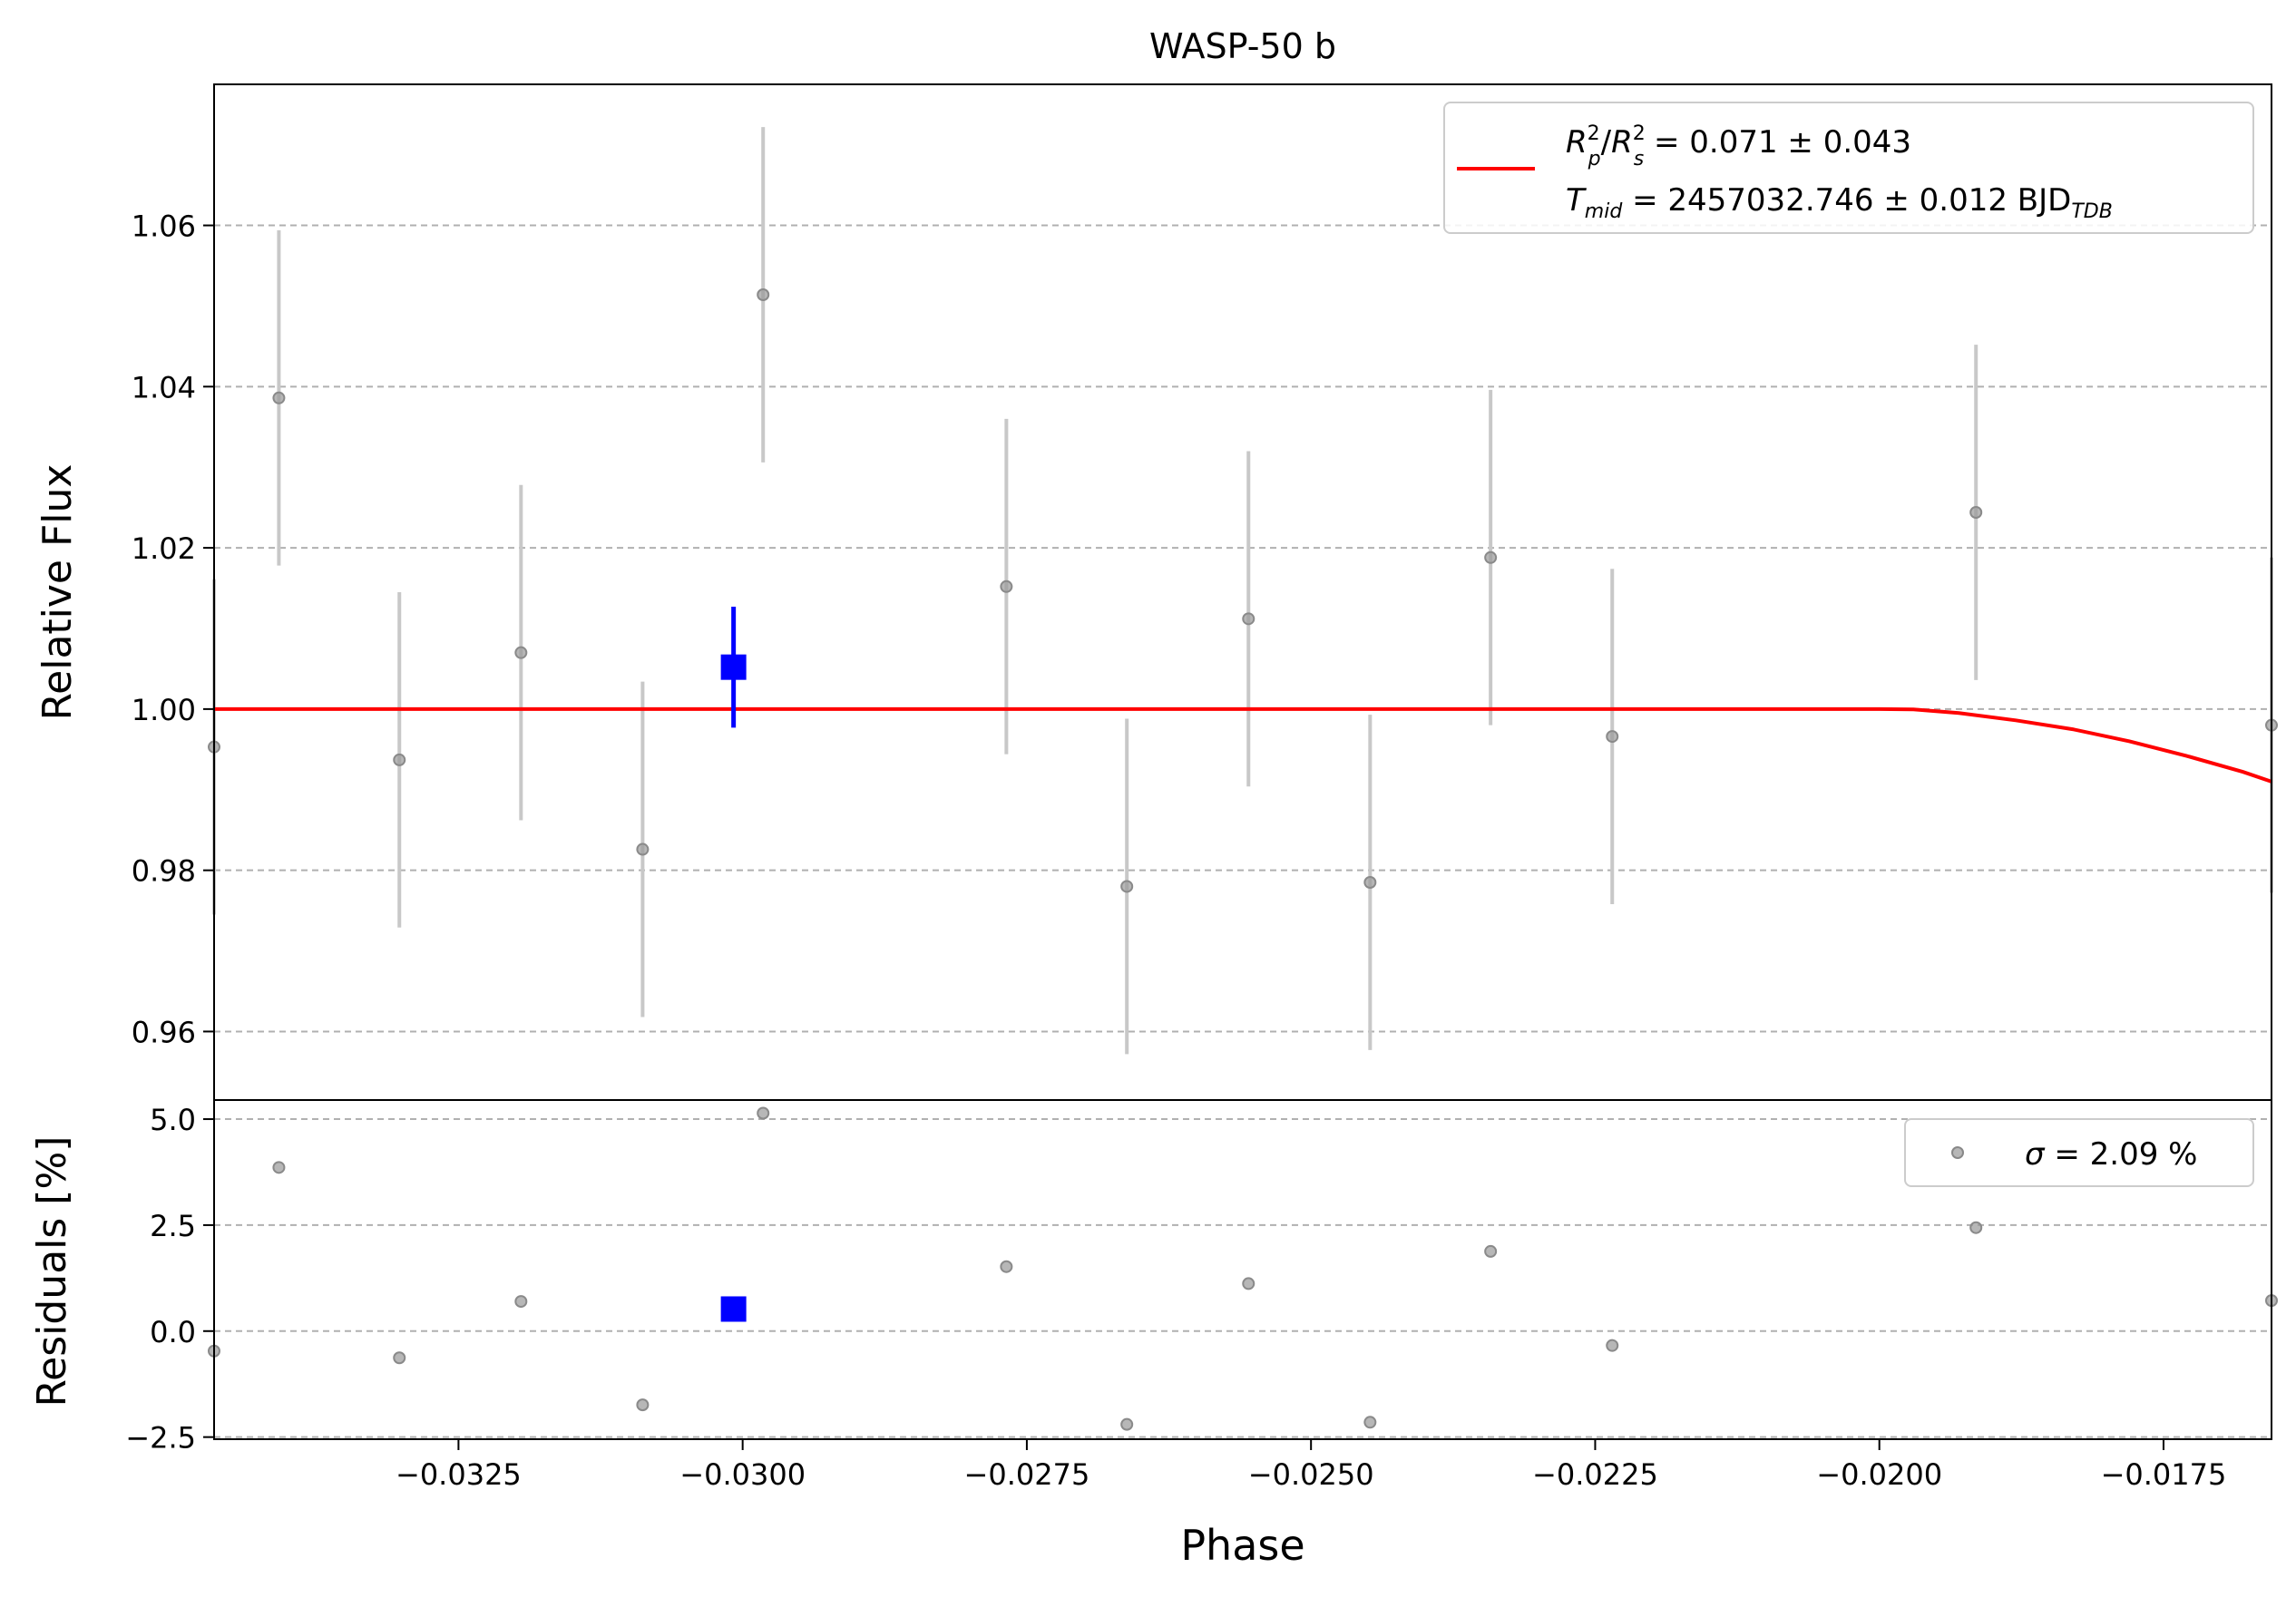 The height and width of the screenshot is (1597, 2296). What do you see at coordinates (2035, 1154) in the screenshot?
I see `legend-sigma-symbol: σ` at bounding box center [2035, 1154].